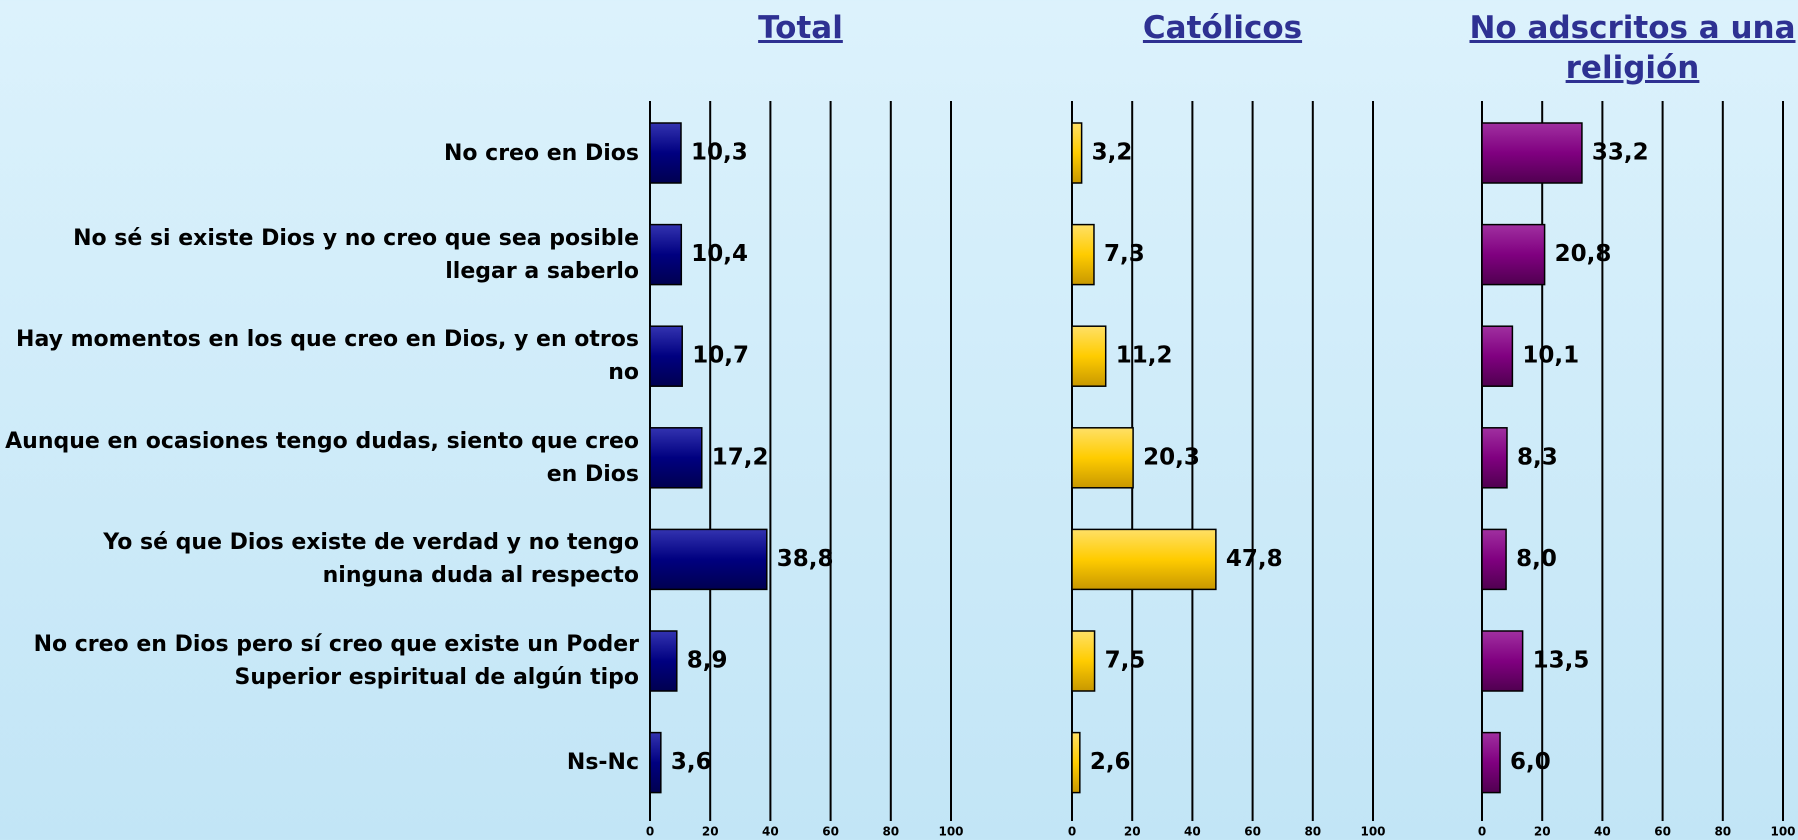 The width and height of the screenshot is (1798, 840). I want to click on value-label: 10,4, so click(719, 254).